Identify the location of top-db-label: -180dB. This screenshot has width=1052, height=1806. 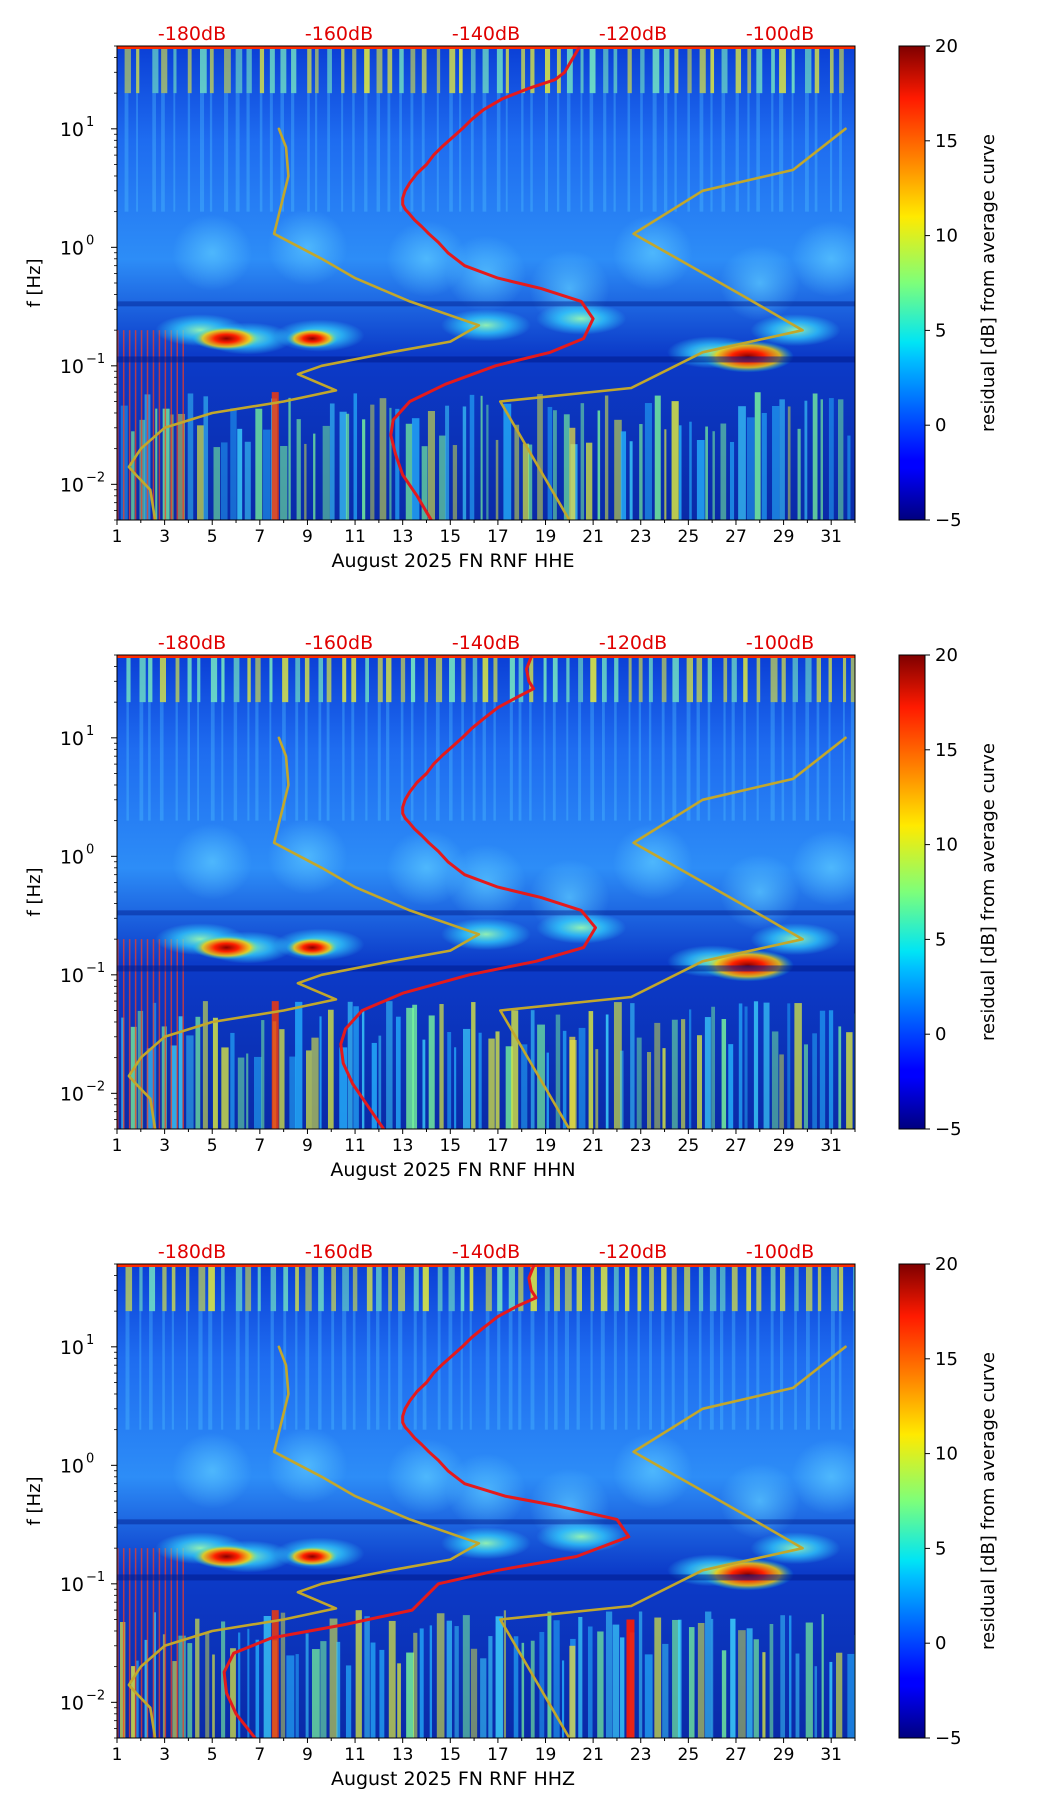
(192, 643).